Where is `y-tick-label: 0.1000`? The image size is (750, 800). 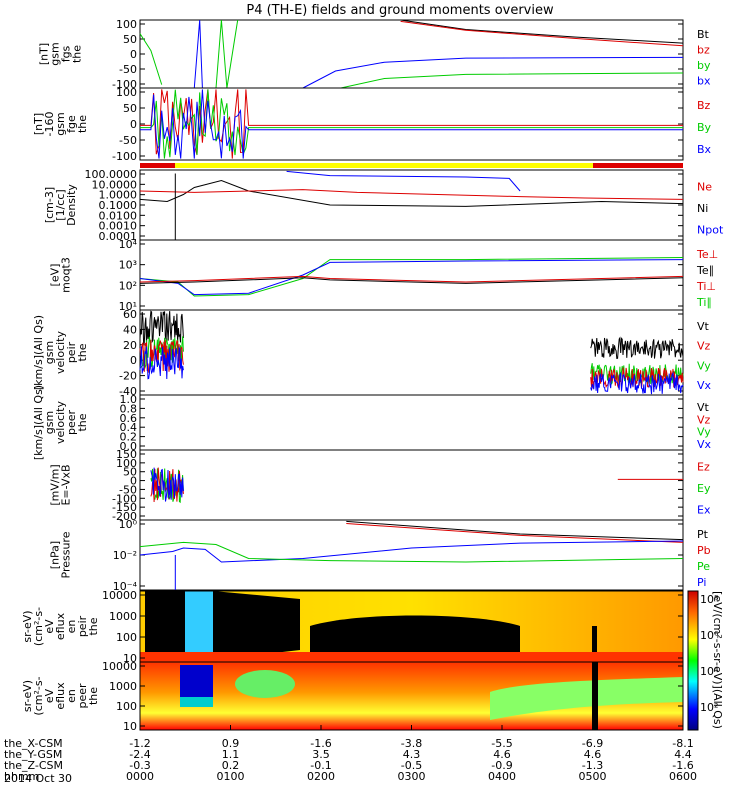 y-tick-label: 0.1000 is located at coordinates (118, 205).